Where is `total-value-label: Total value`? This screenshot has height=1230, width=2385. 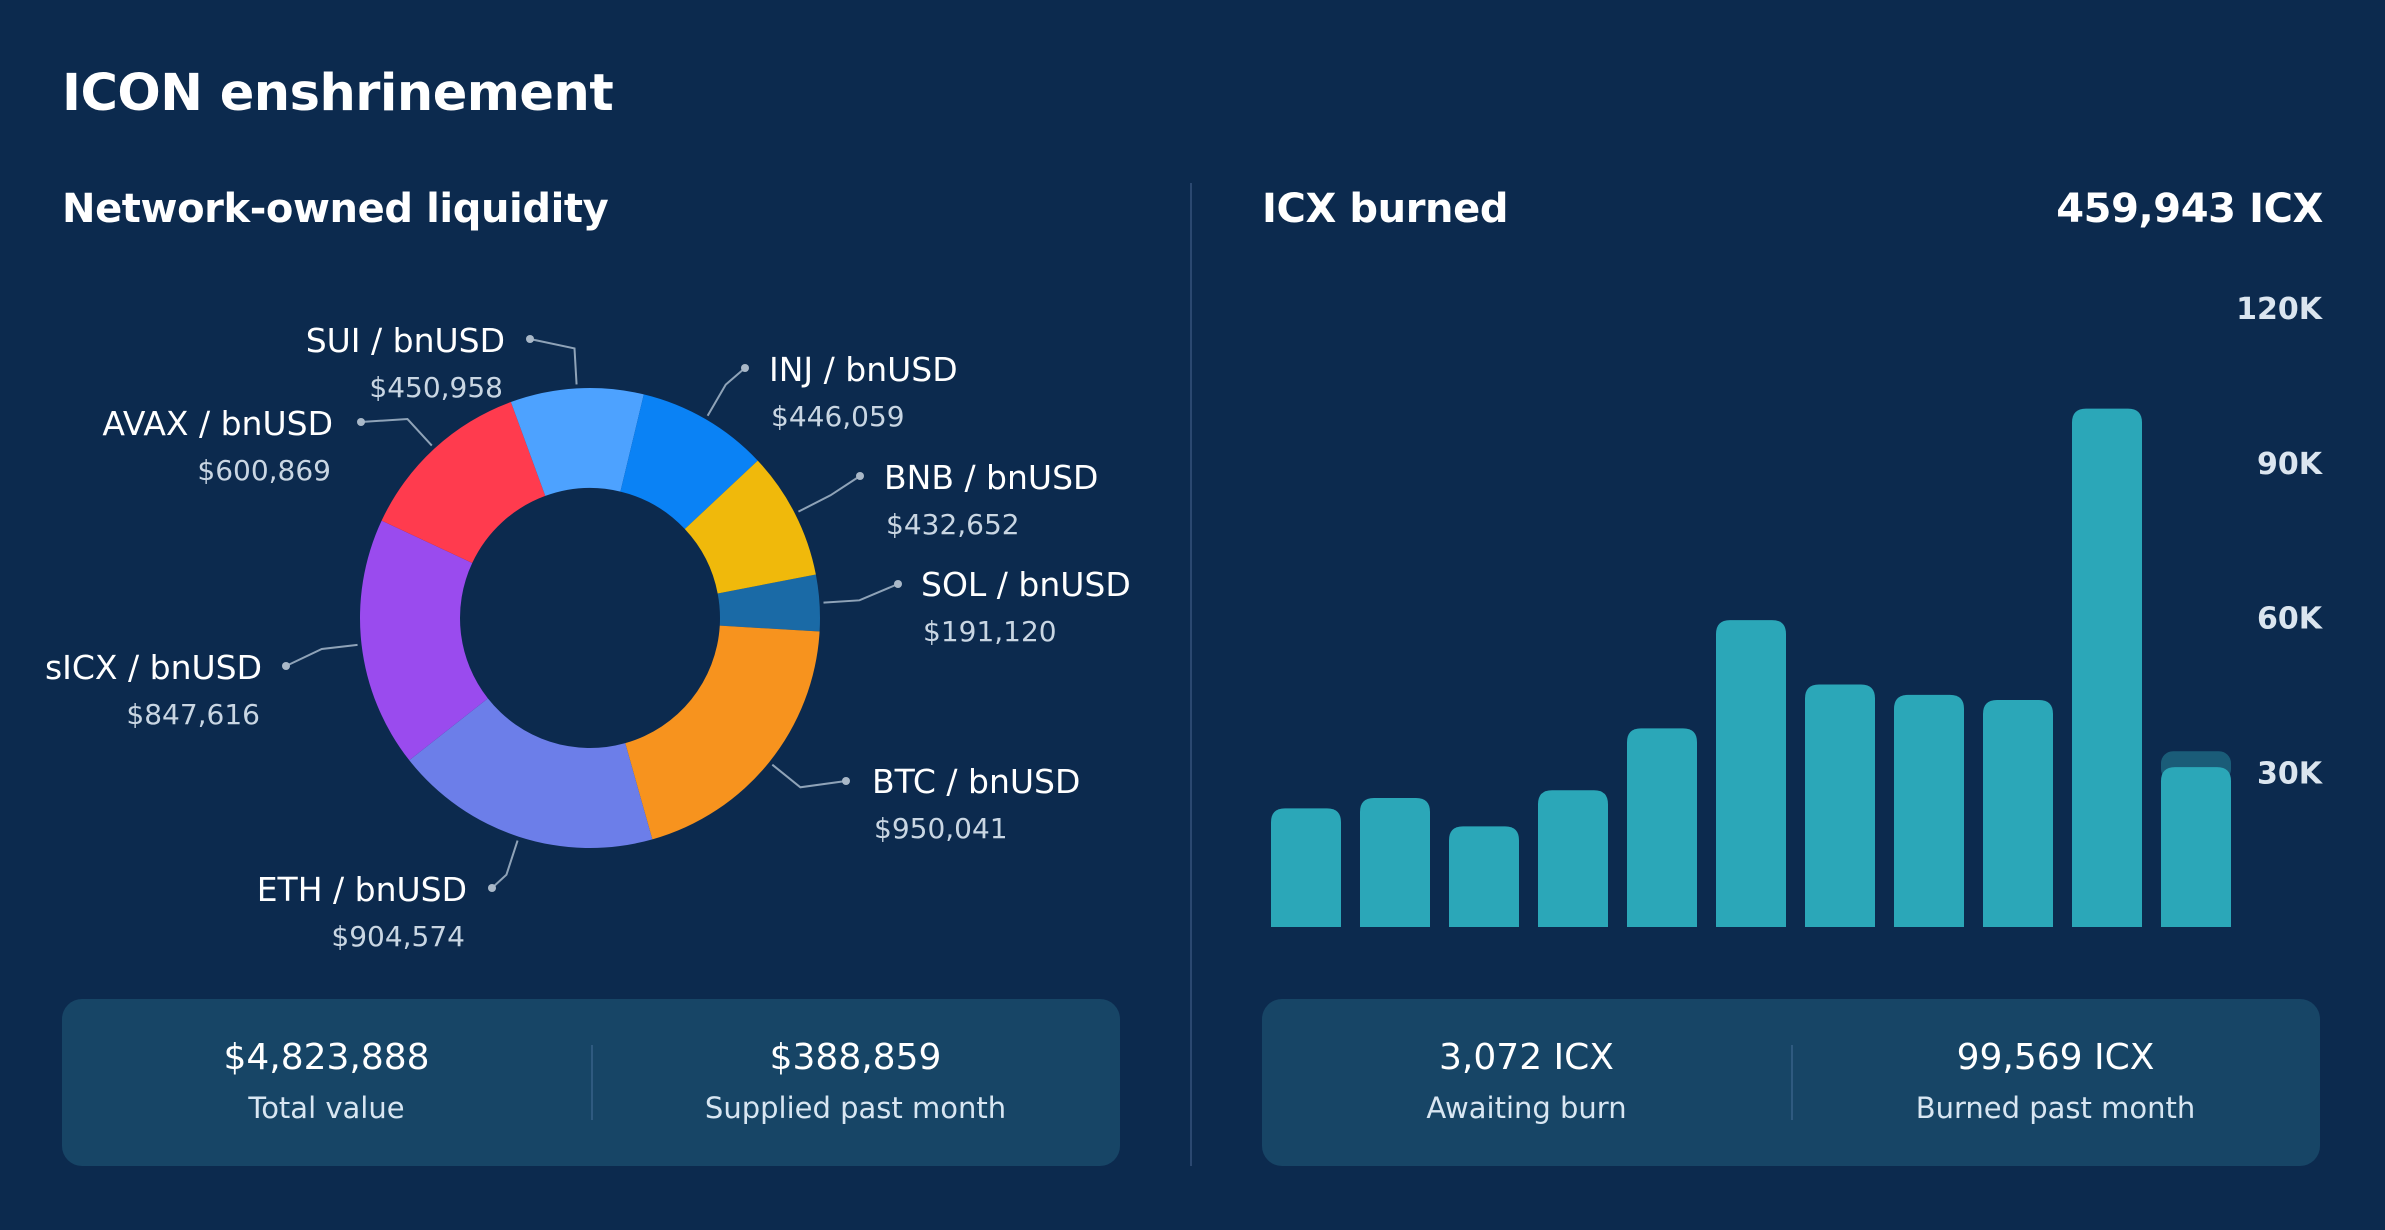 total-value-label: Total value is located at coordinates (326, 1108).